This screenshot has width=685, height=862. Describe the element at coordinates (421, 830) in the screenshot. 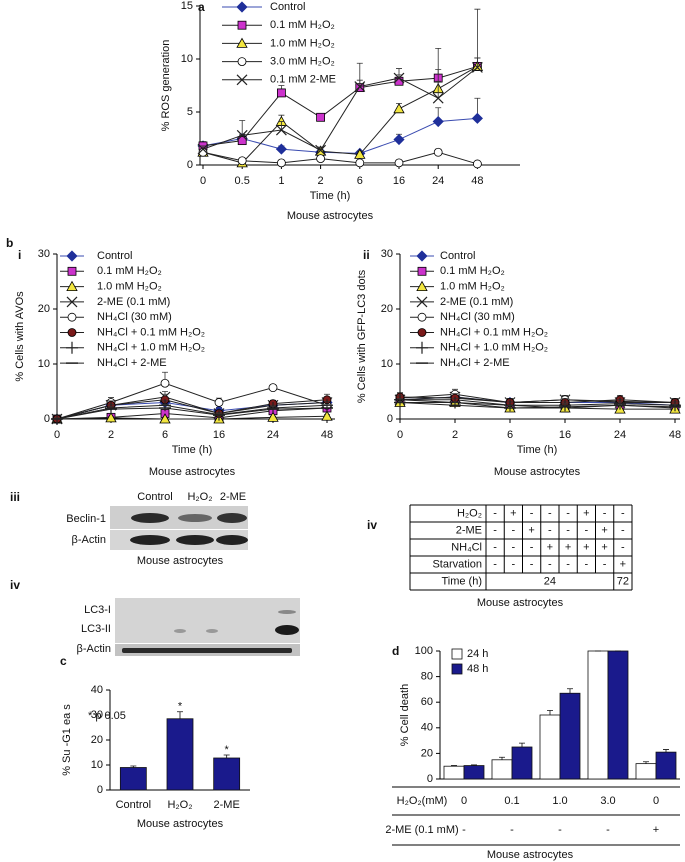

I see `table-row-label: 2-ME (0.1 mM)` at that location.